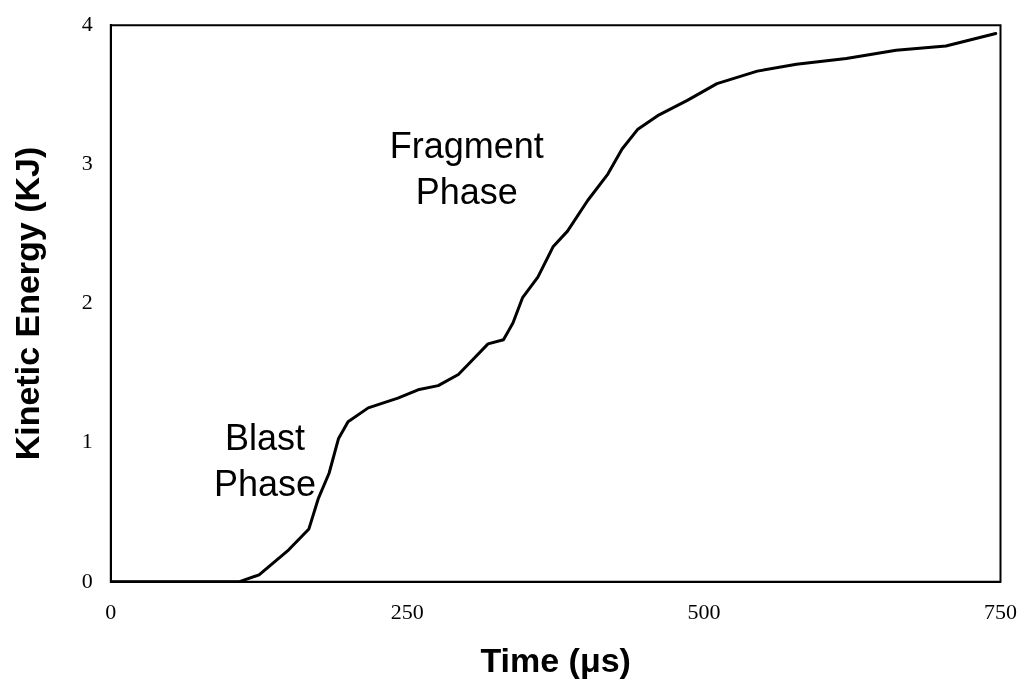 This screenshot has width=1029, height=692. Describe the element at coordinates (87, 580) in the screenshot. I see `y-tick-label: 0` at that location.